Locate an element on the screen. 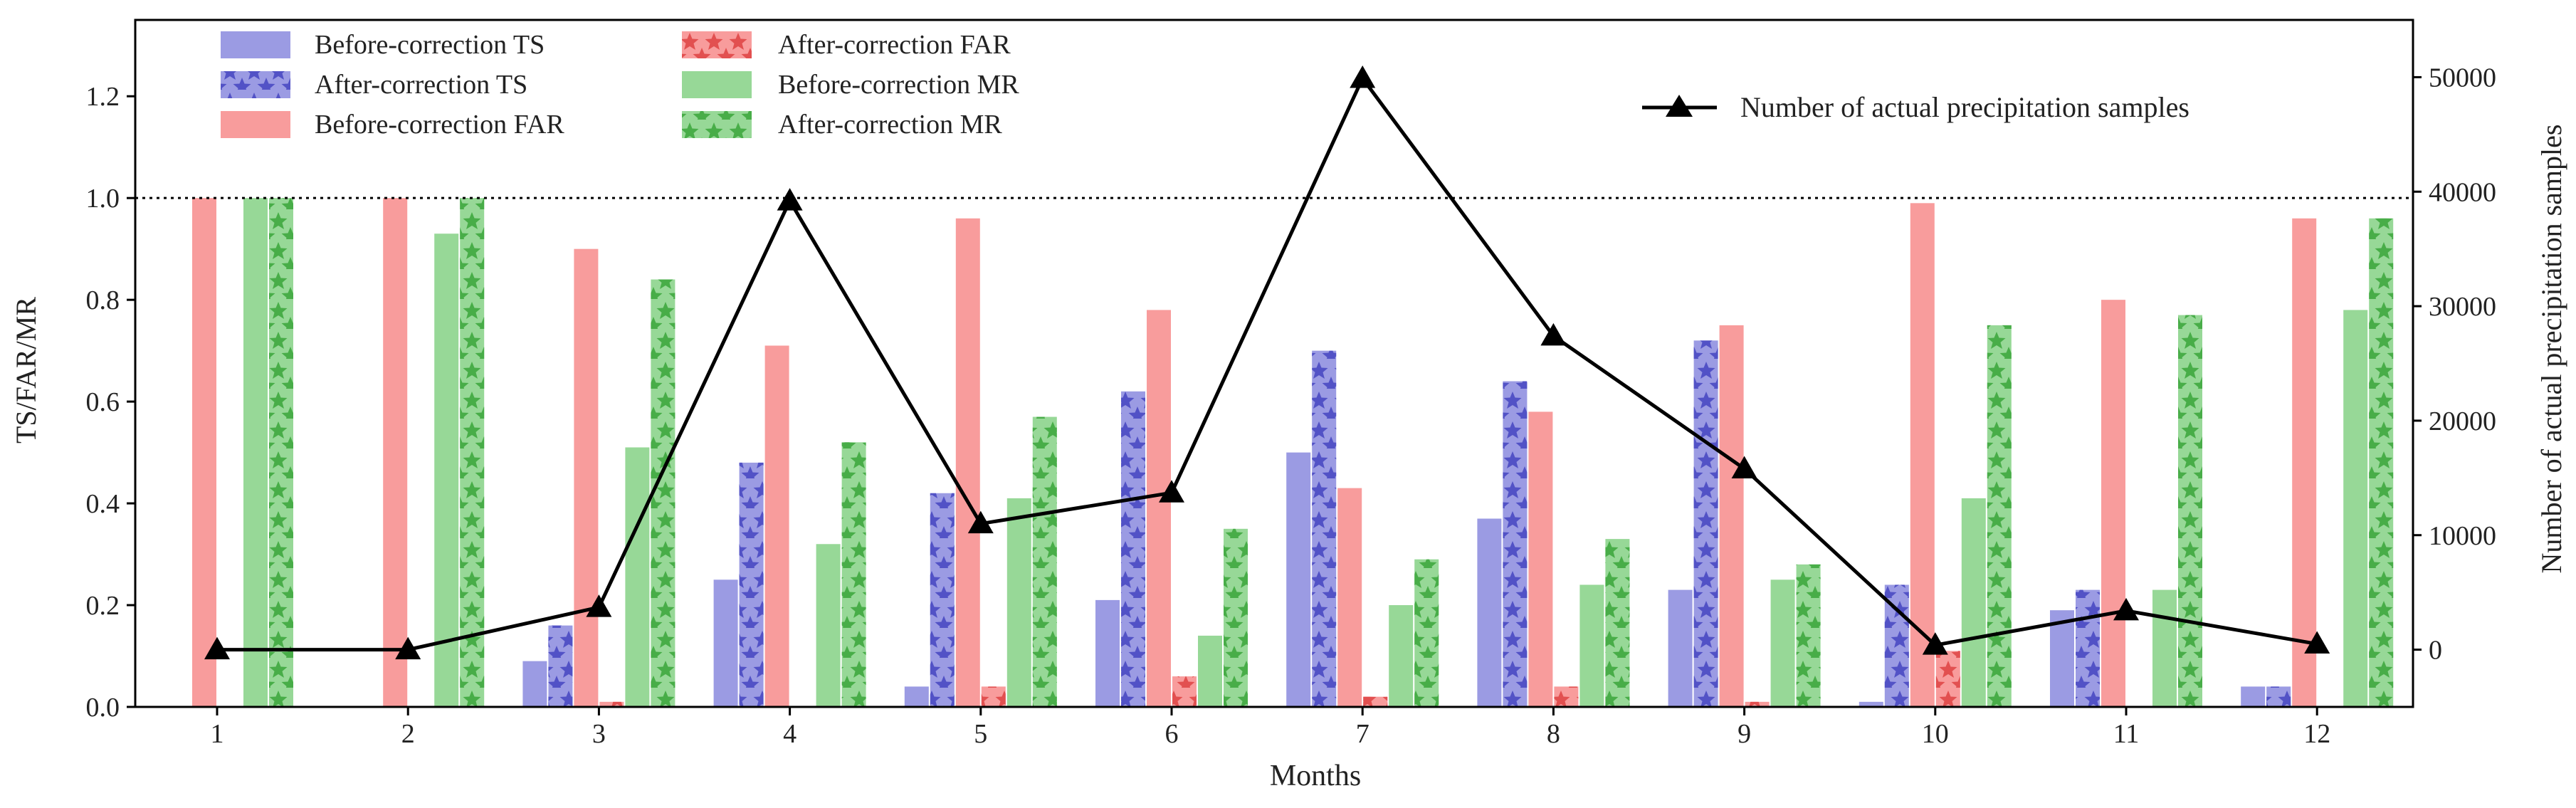 The width and height of the screenshot is (2576, 808). y-tick-label: 0.4 is located at coordinates (103, 504).